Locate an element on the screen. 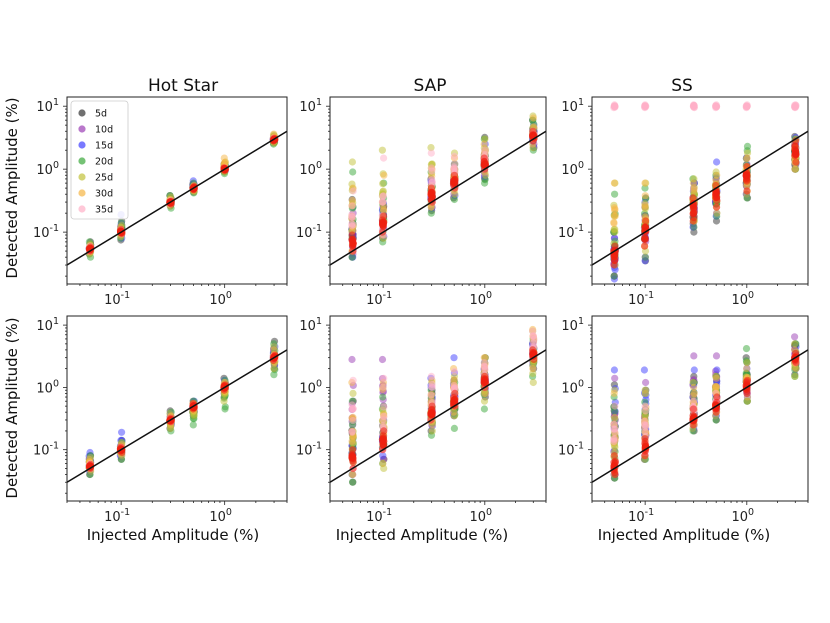 This screenshot has height=623, width=830. reference-line-y-equals-x is located at coordinates (438, 416).